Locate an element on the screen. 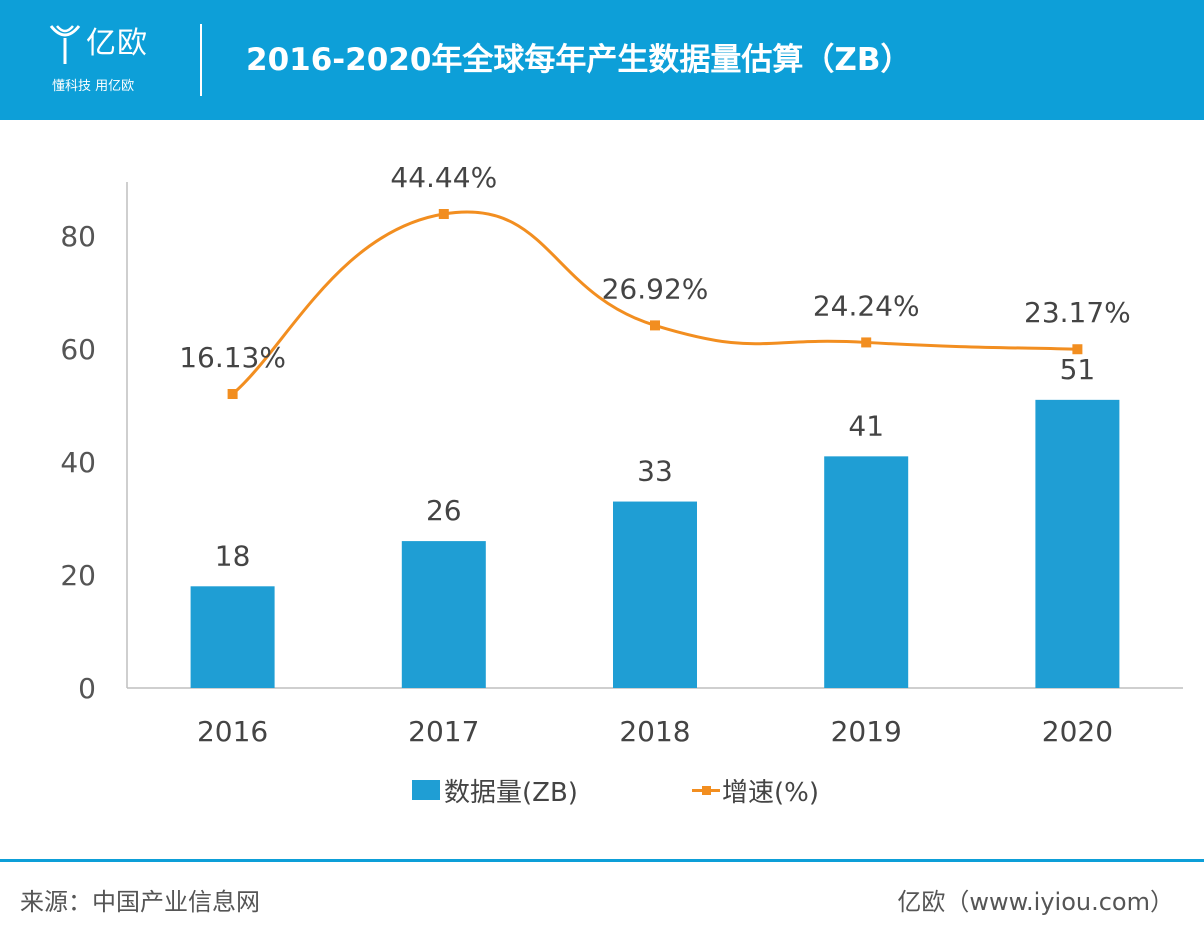 This screenshot has width=1204, height=940. y-tick-label: 80 is located at coordinates (78, 236).